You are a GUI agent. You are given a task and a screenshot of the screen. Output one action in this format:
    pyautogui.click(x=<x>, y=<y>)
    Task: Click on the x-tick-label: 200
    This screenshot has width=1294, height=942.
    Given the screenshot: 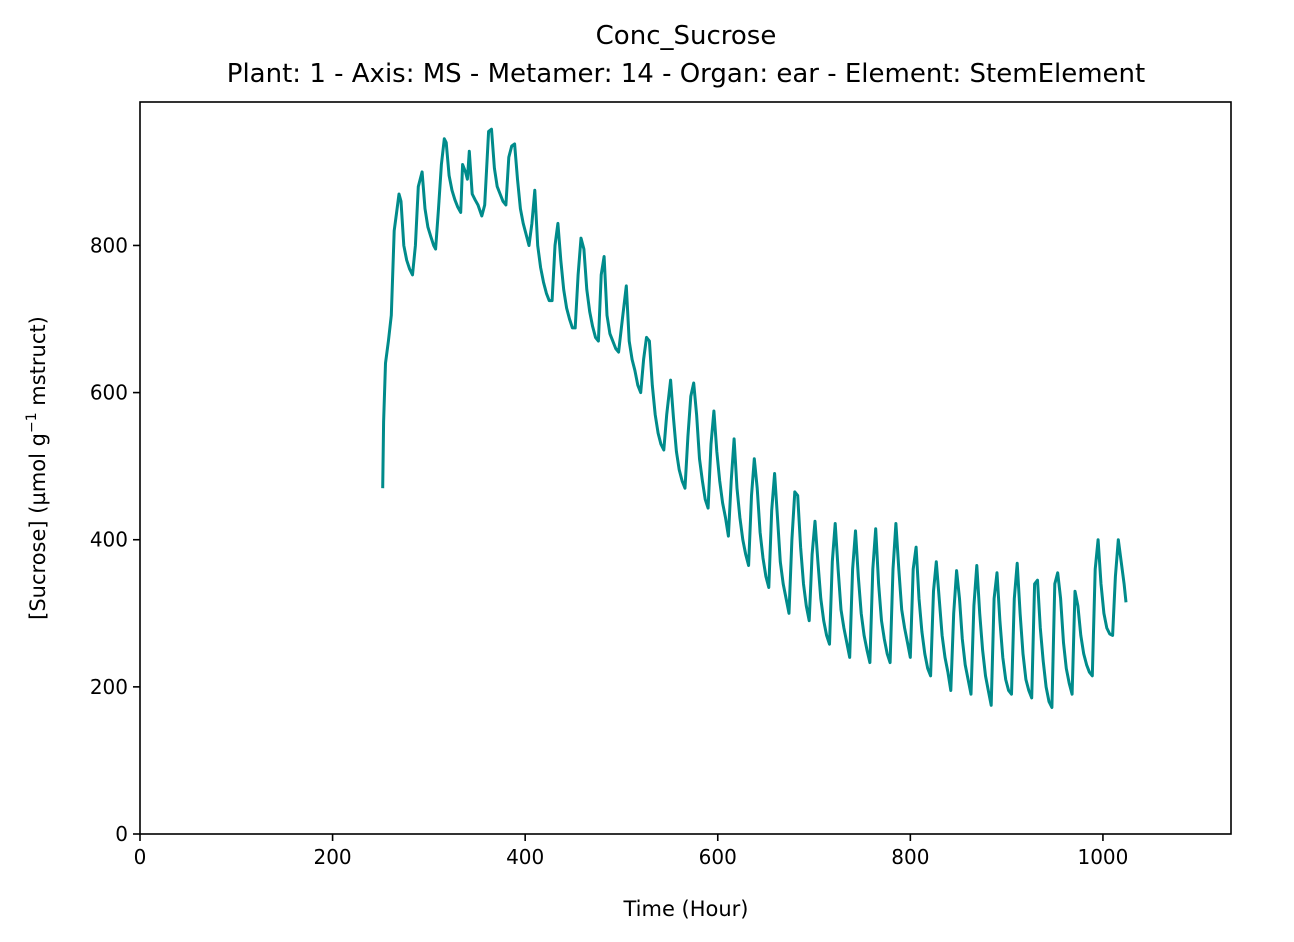 What is the action you would take?
    pyautogui.click(x=332, y=857)
    